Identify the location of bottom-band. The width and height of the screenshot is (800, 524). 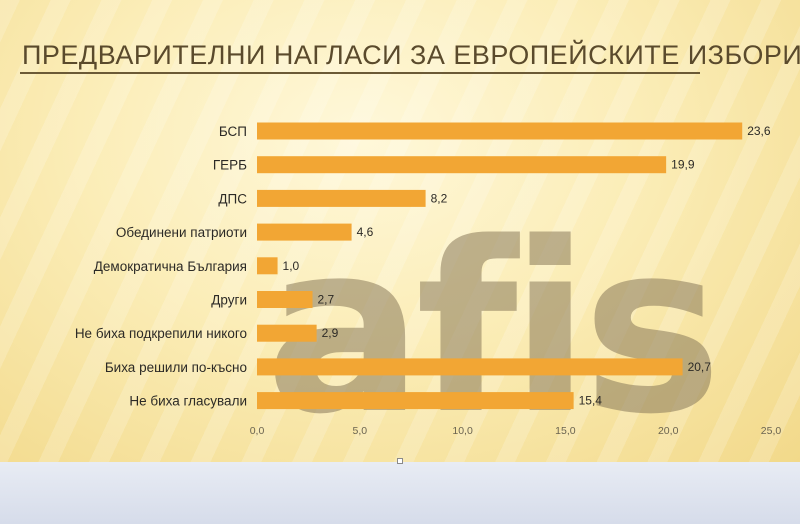
(400, 493).